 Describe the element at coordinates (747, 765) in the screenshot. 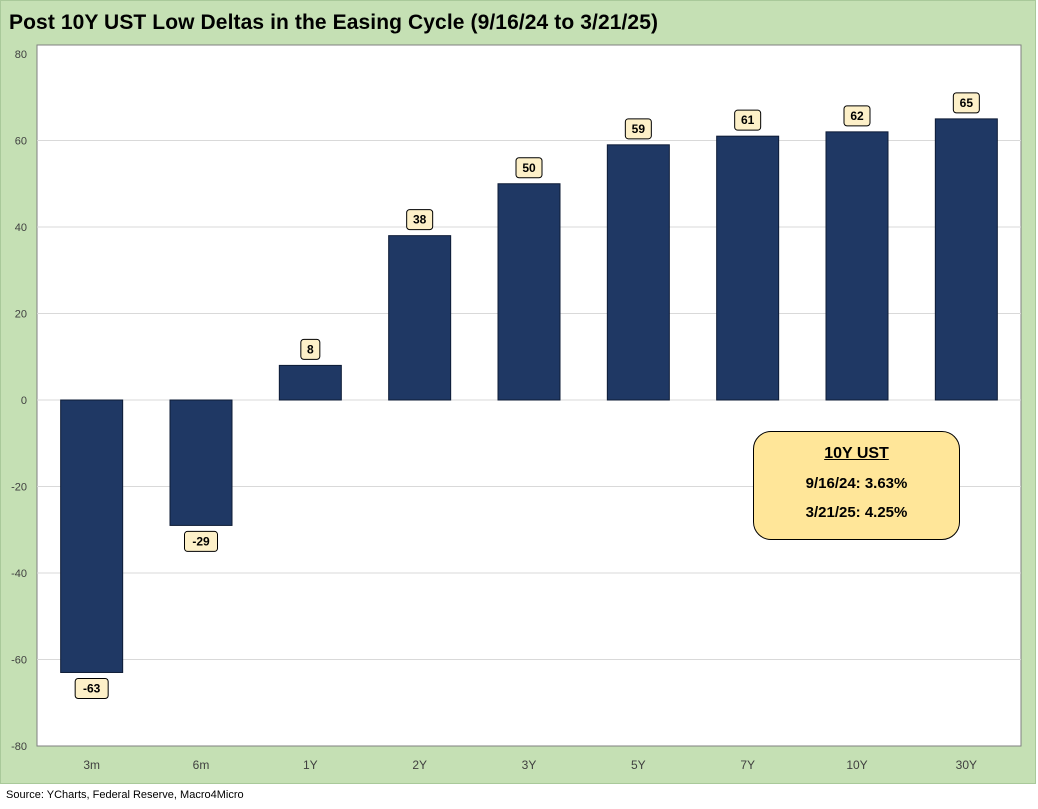

I see `x-tick-label: 7Y` at that location.